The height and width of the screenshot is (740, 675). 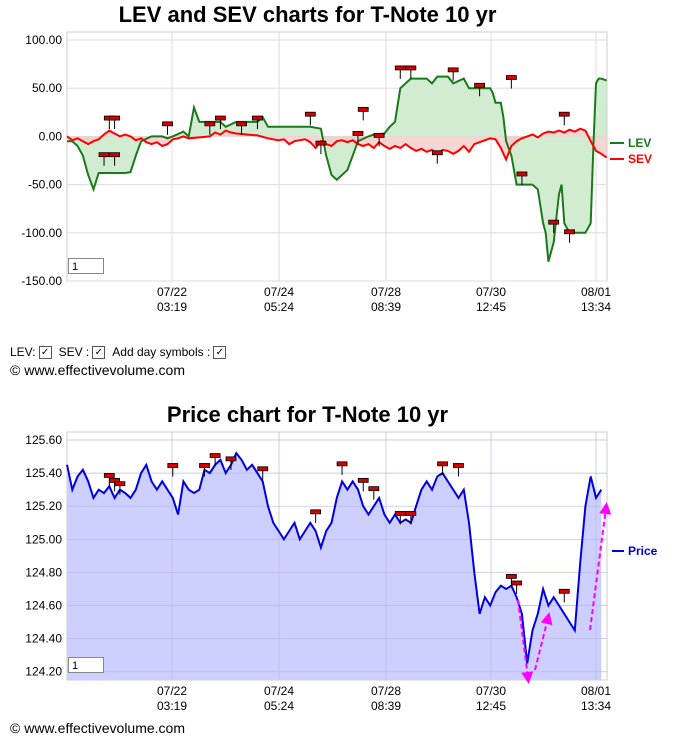 What do you see at coordinates (43, 506) in the screenshot?
I see `y-tick-label: 125.20` at bounding box center [43, 506].